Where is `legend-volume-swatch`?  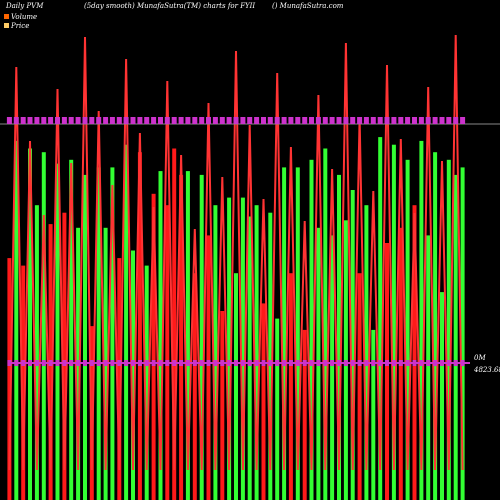 legend-volume-swatch is located at coordinates (6, 16).